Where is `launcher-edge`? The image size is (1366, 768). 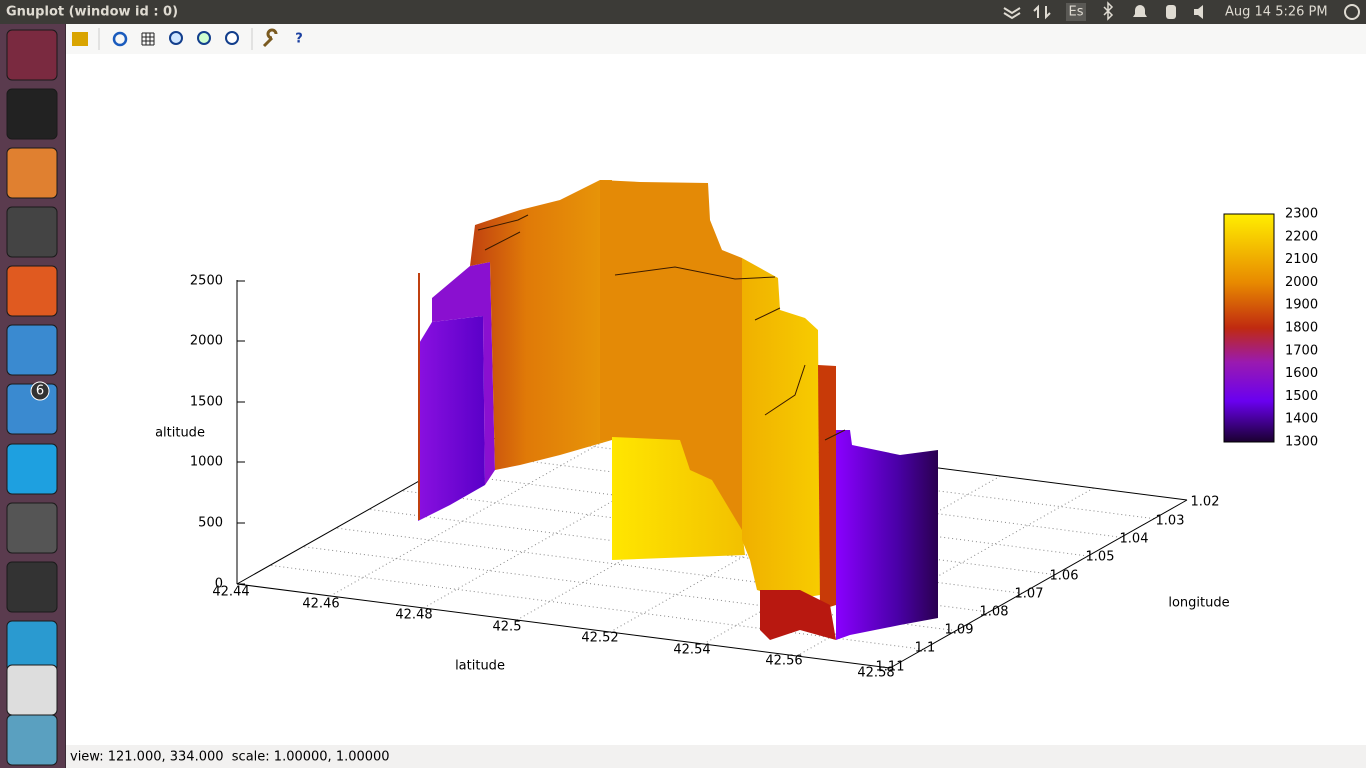 launcher-edge is located at coordinates (65, 396).